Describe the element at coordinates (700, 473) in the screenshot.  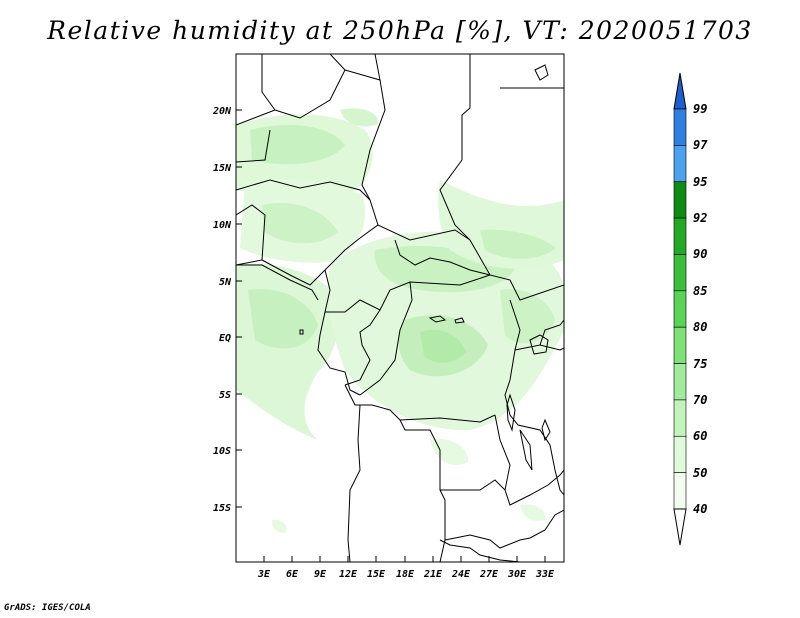
I see `colorbar-label: 50` at that location.